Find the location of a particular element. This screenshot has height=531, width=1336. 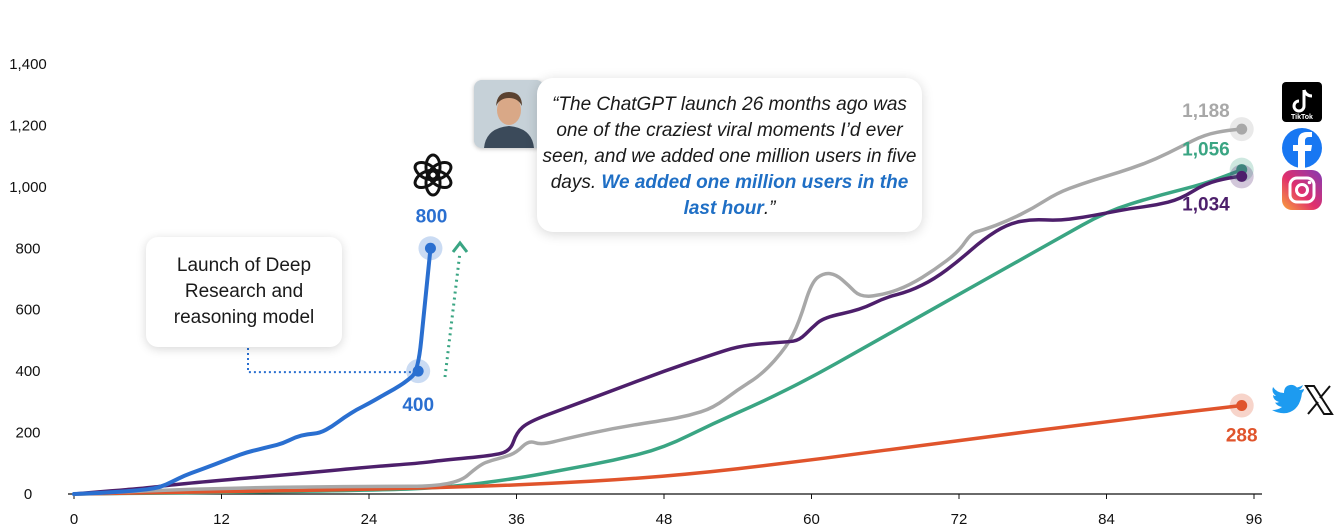

x-tick-label: 96 is located at coordinates (1254, 519).